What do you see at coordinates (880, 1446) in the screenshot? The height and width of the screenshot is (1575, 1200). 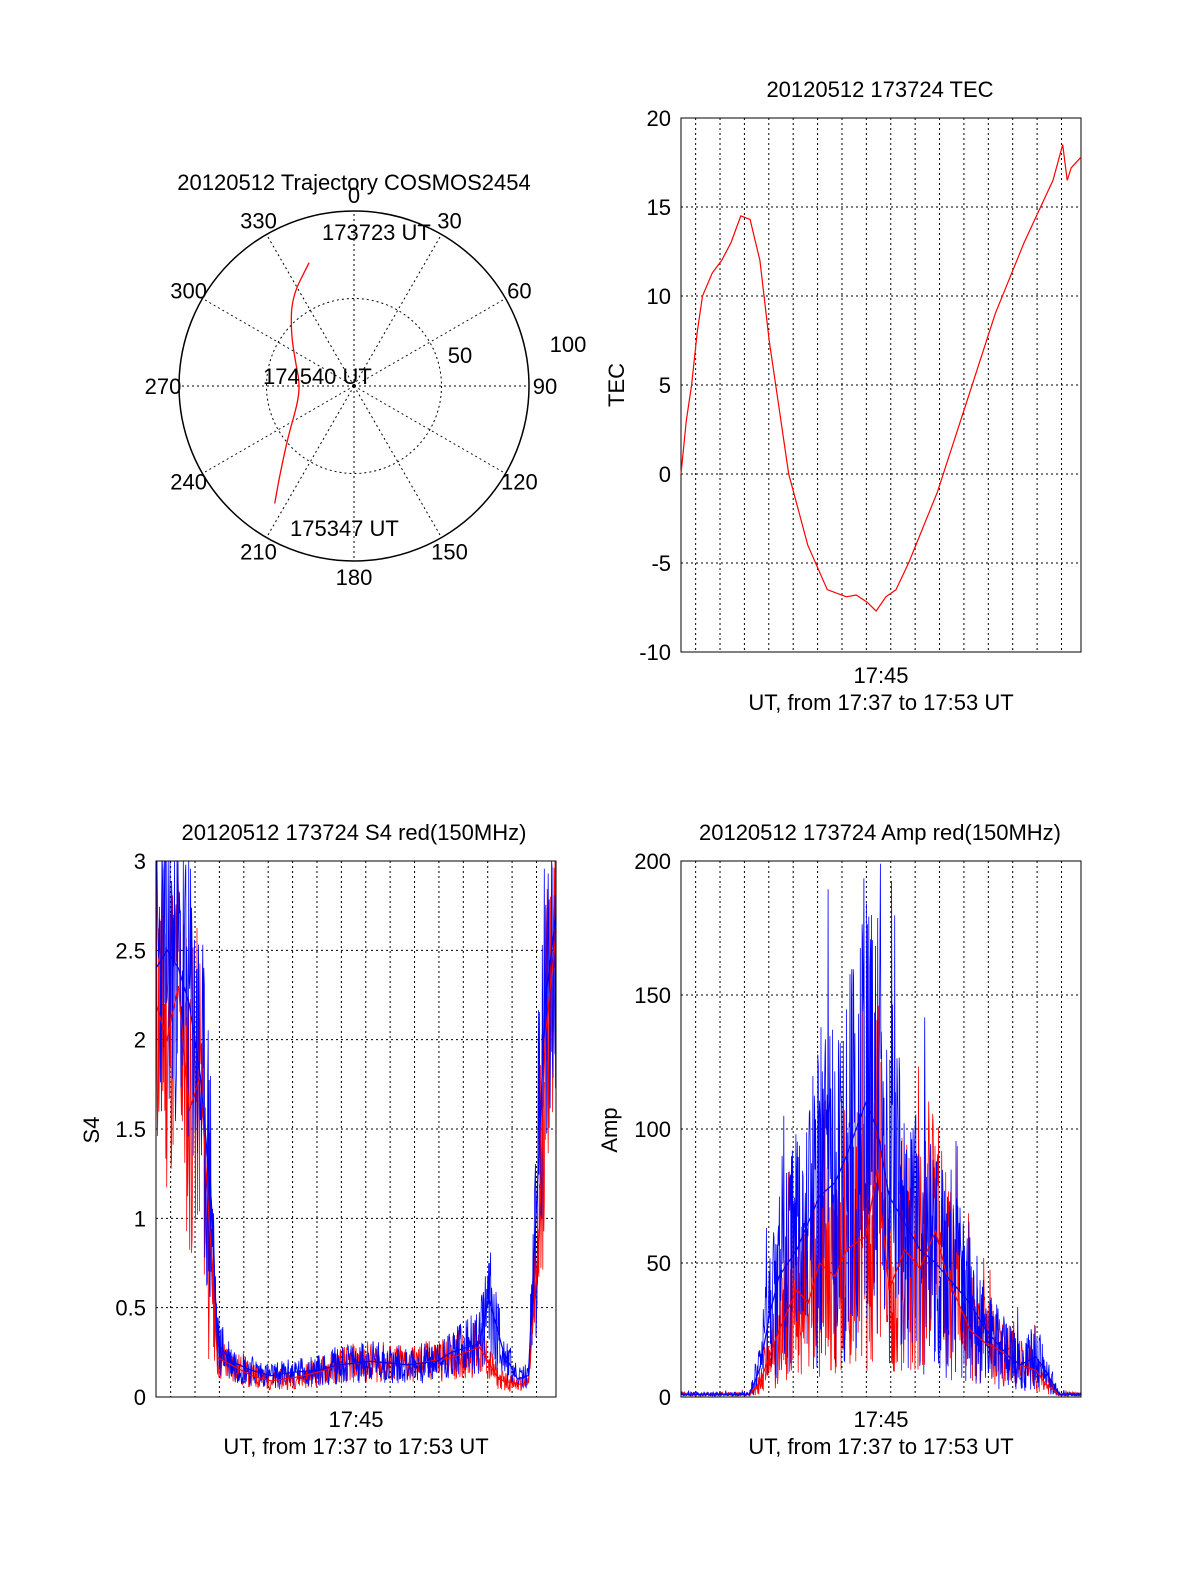 I see `amp-x-axis-label: UT, from 17:37 to 17:53 UT` at bounding box center [880, 1446].